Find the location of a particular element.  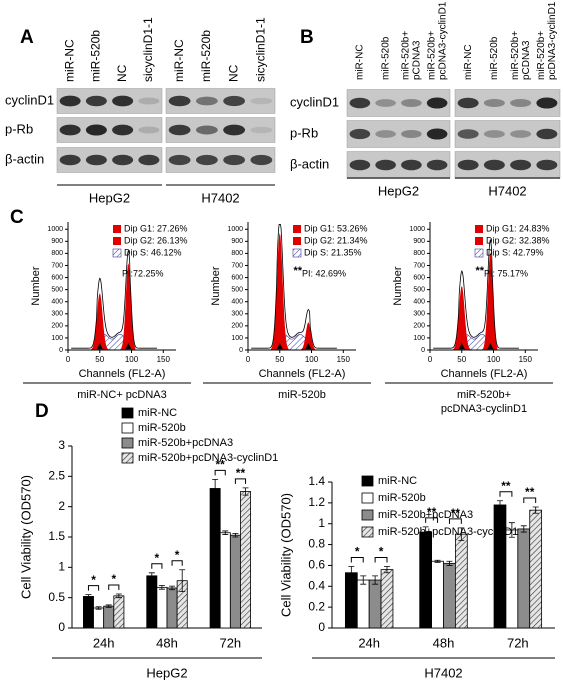

x-tick-label: 72h is located at coordinates (518, 642).